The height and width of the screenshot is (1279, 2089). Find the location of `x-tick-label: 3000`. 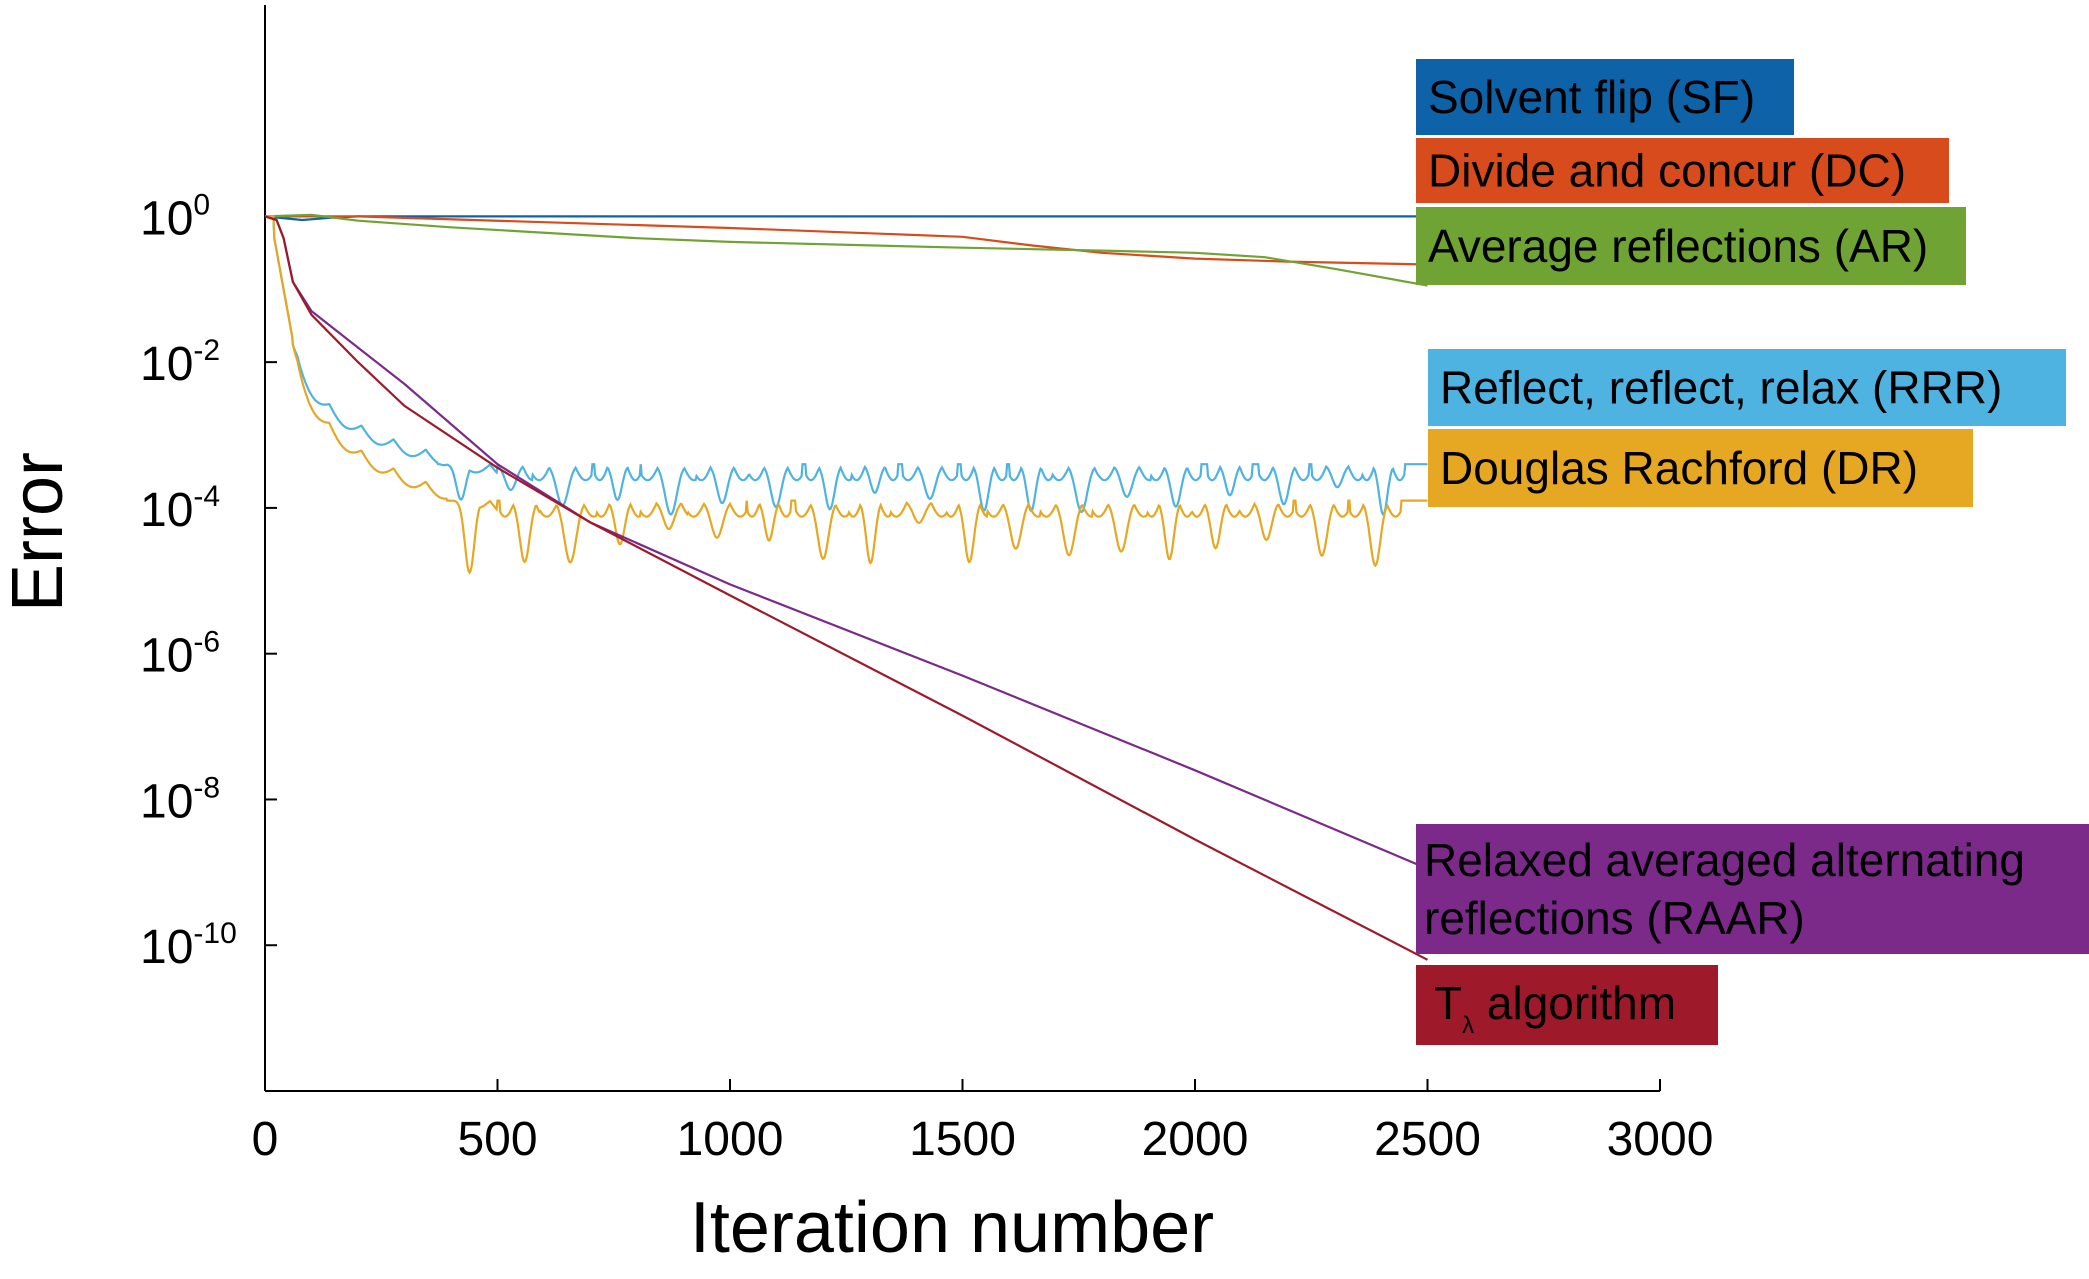

x-tick-label: 3000 is located at coordinates (1660, 1139).